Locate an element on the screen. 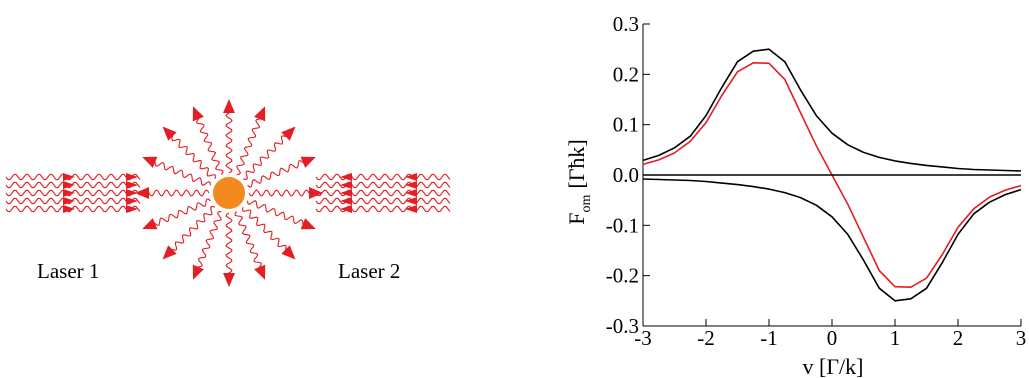 The height and width of the screenshot is (378, 1029). x-tick-label: -1 is located at coordinates (769, 338).